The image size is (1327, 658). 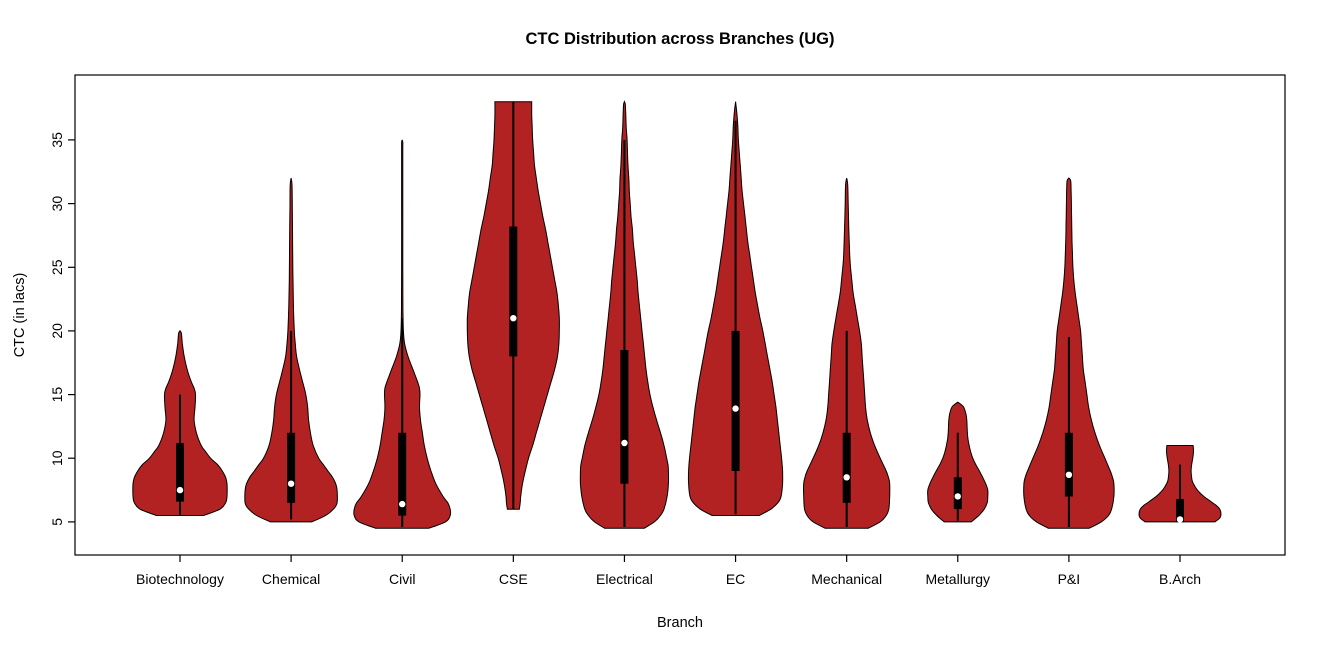 What do you see at coordinates (680, 623) in the screenshot?
I see `x-axis-label: Branch` at bounding box center [680, 623].